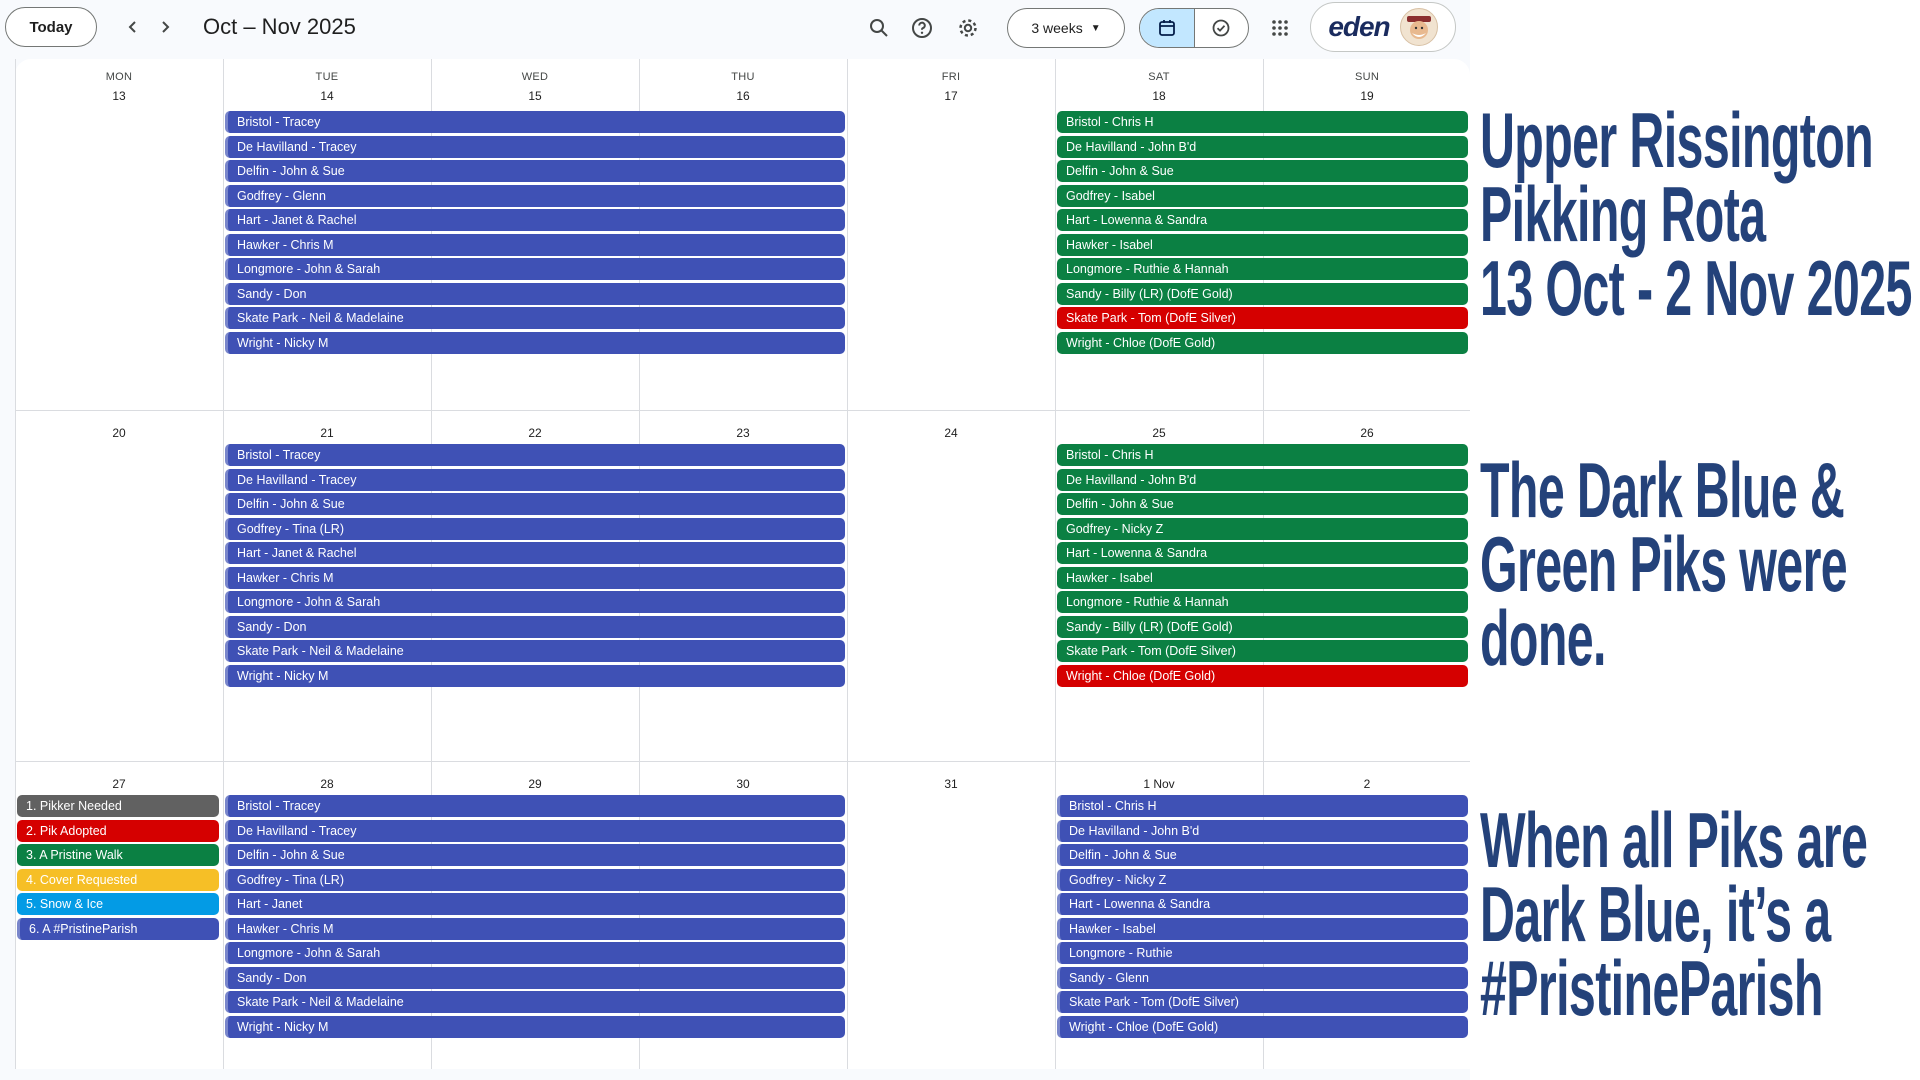 The image size is (1920, 1080). What do you see at coordinates (743, 784) in the screenshot?
I see `day-number: 30` at bounding box center [743, 784].